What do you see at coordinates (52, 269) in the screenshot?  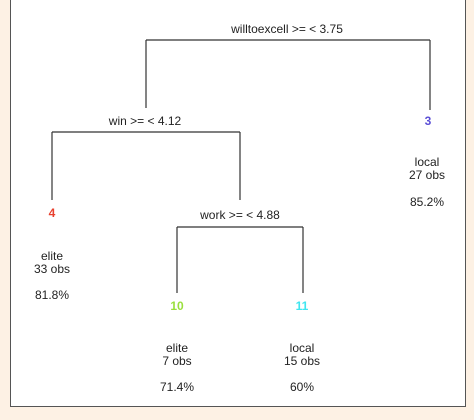 I see `leaf-4-obs: 33 obs` at bounding box center [52, 269].